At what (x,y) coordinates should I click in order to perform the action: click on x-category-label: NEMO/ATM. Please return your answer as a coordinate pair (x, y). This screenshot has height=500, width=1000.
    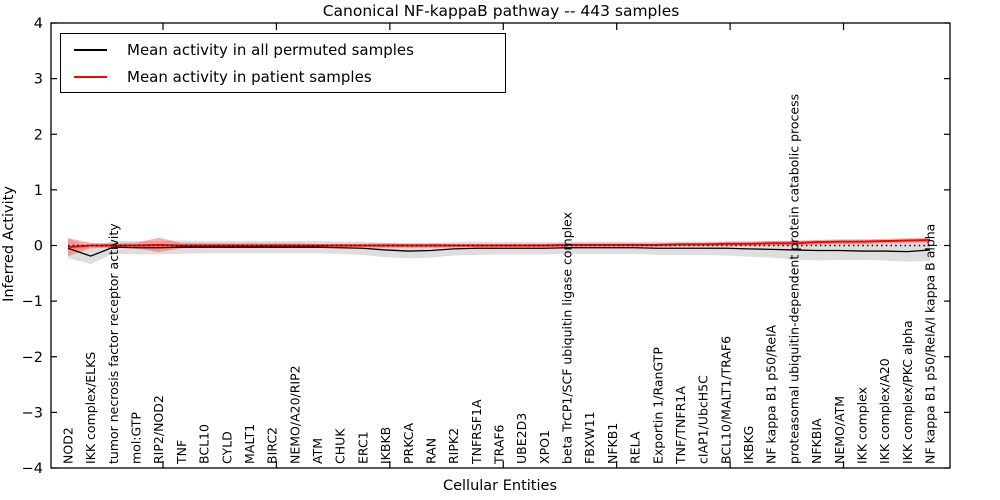
    Looking at the image, I should click on (839, 430).